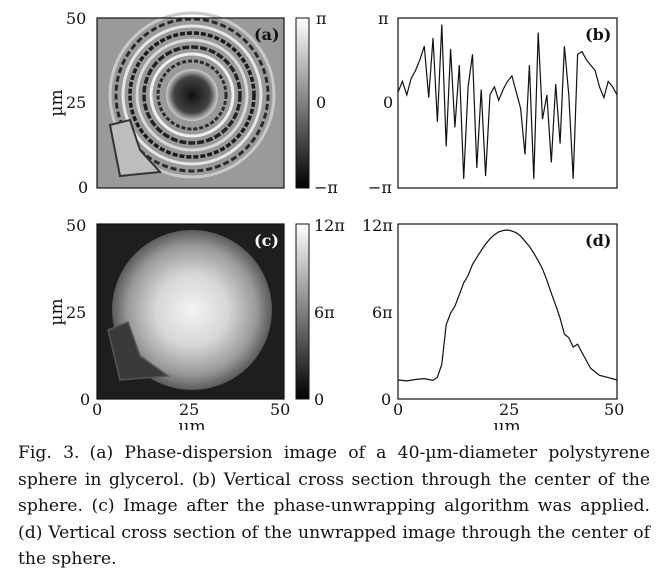  Describe the element at coordinates (57, 102) in the screenshot. I see `panel-a-ylabel: µm` at that location.